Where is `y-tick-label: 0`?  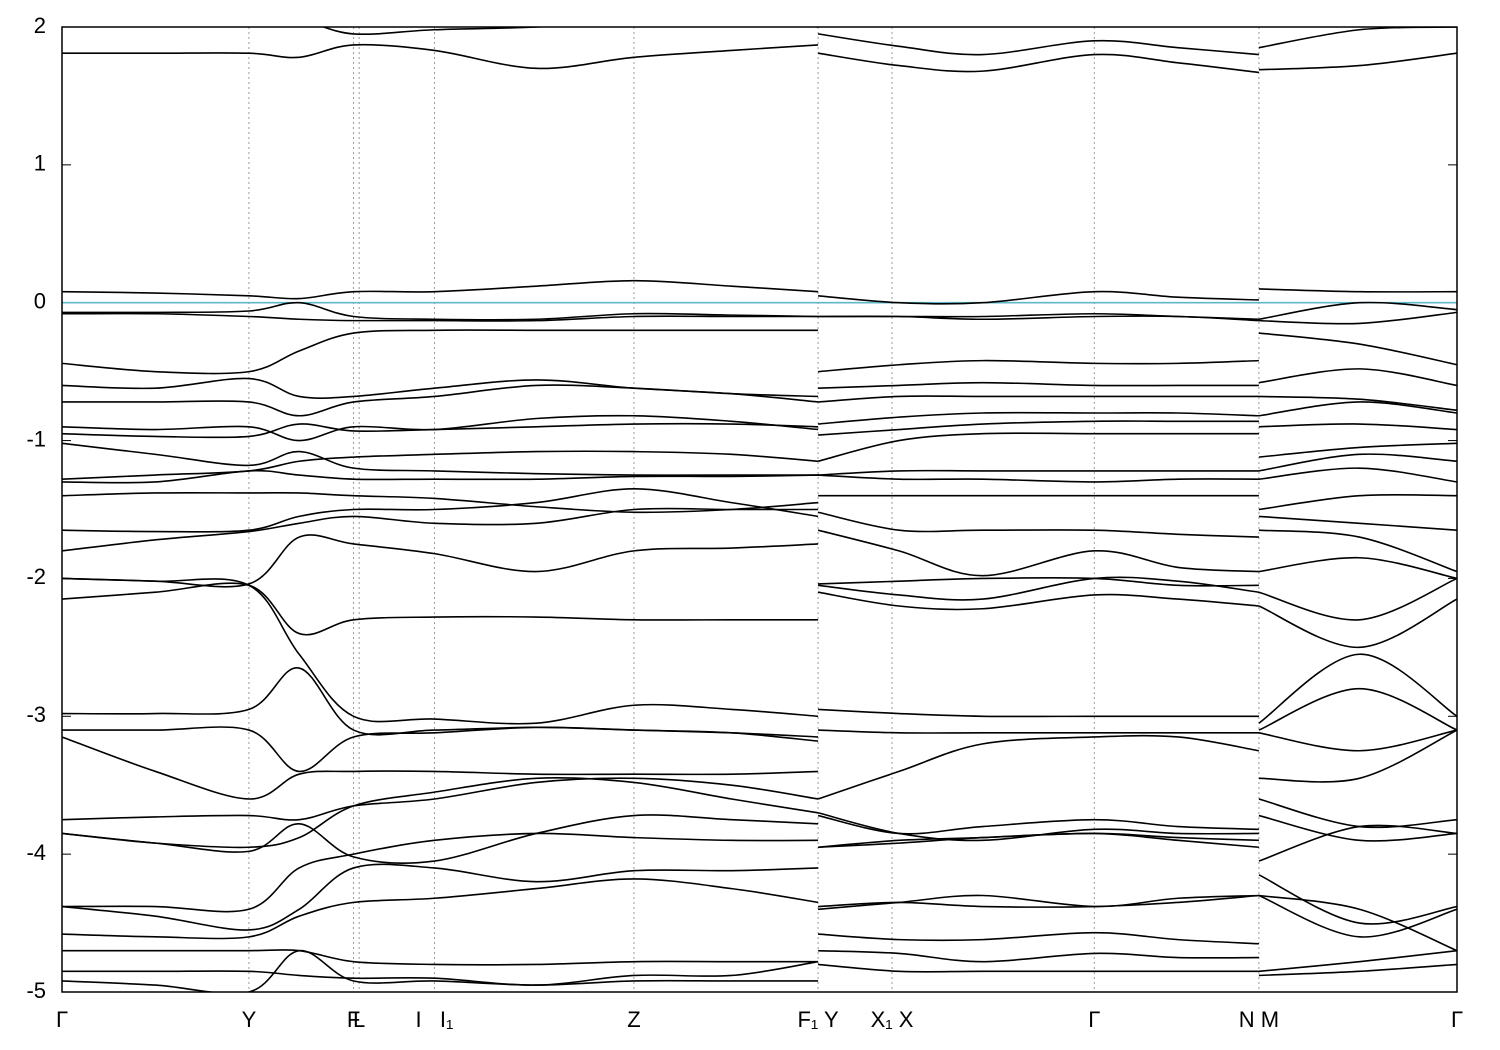 y-tick-label: 0 is located at coordinates (40, 301).